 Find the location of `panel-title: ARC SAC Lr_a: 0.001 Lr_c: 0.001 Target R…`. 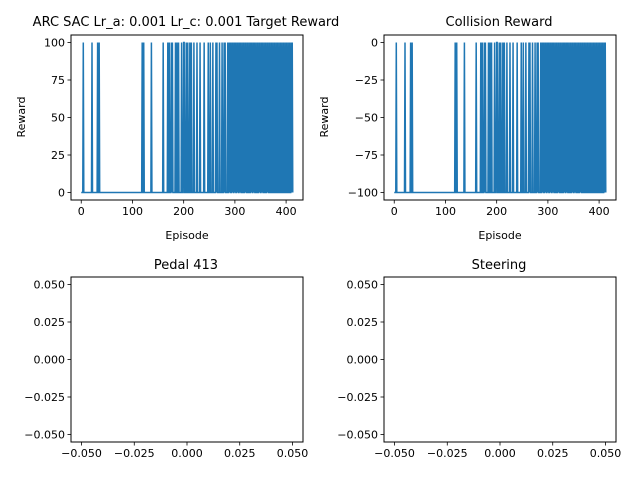

panel-title: ARC SAC Lr_a: 0.001 Lr_c: 0.001 Target R… is located at coordinates (186, 22).